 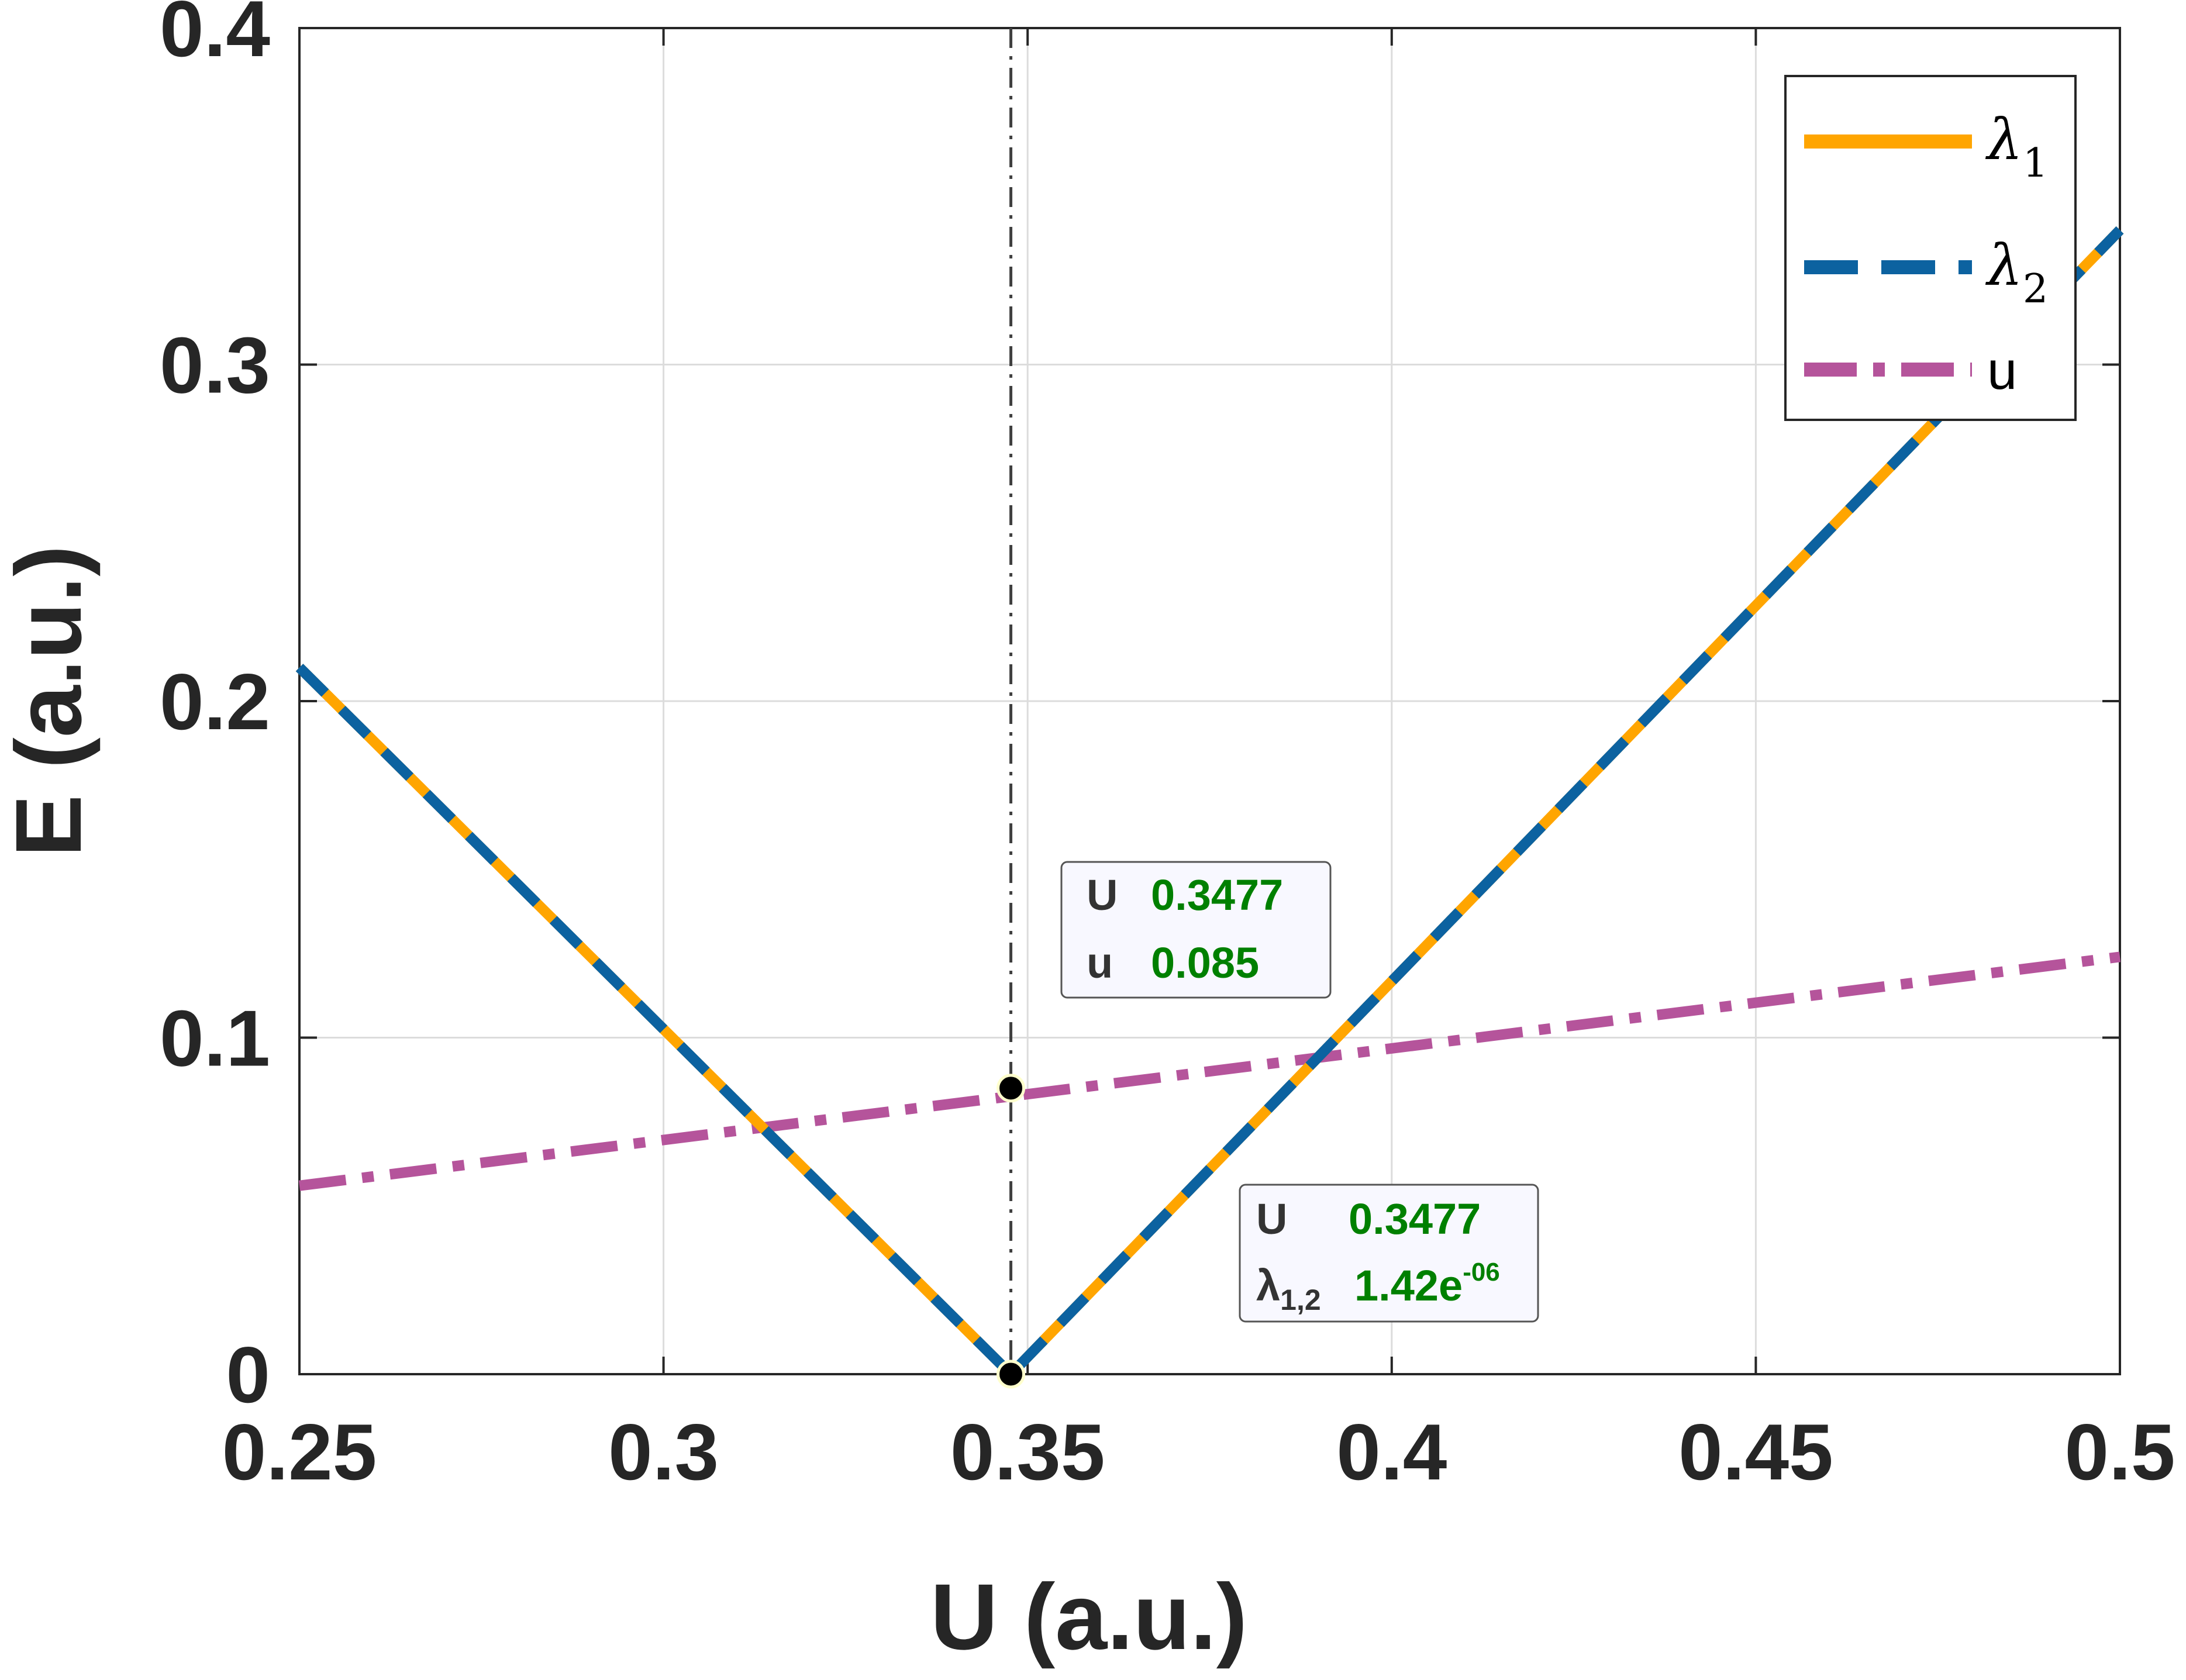 What do you see at coordinates (1205, 963) in the screenshot?
I see `datatip-value: 0.085` at bounding box center [1205, 963].